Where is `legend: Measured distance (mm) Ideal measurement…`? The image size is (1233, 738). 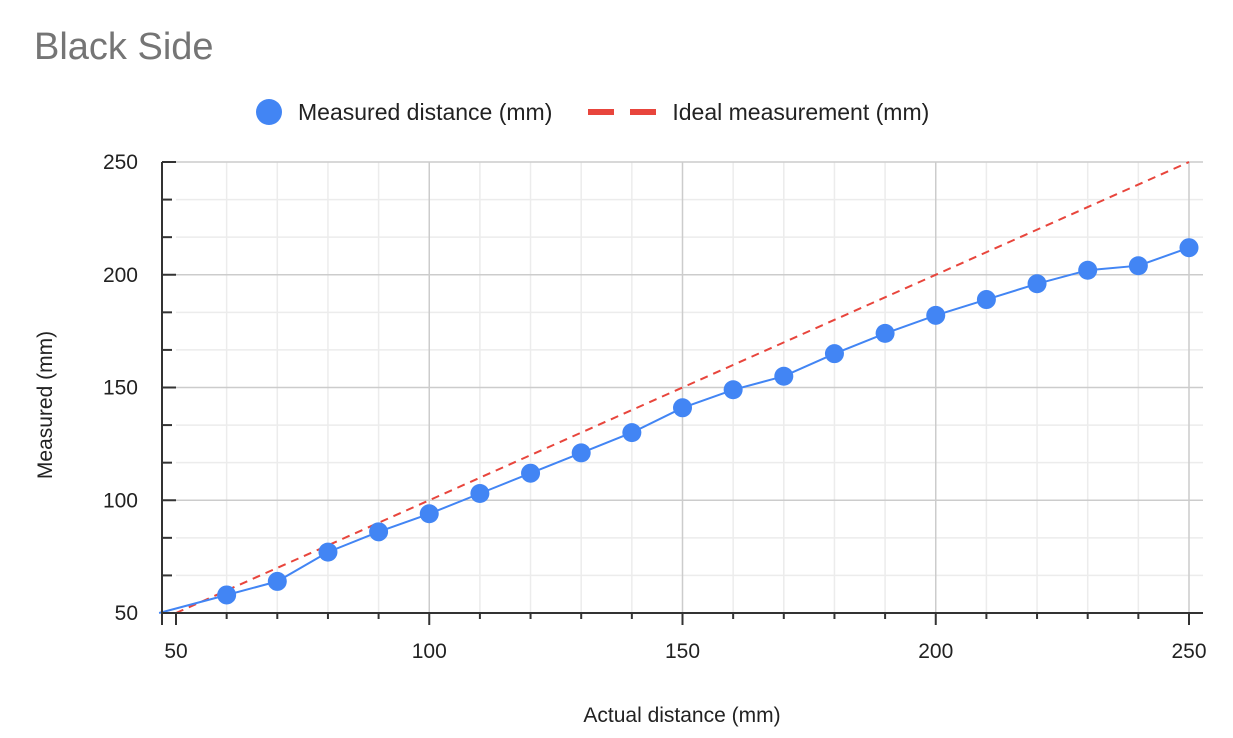
legend: Measured distance (mm) Ideal measurement… is located at coordinates (592, 112).